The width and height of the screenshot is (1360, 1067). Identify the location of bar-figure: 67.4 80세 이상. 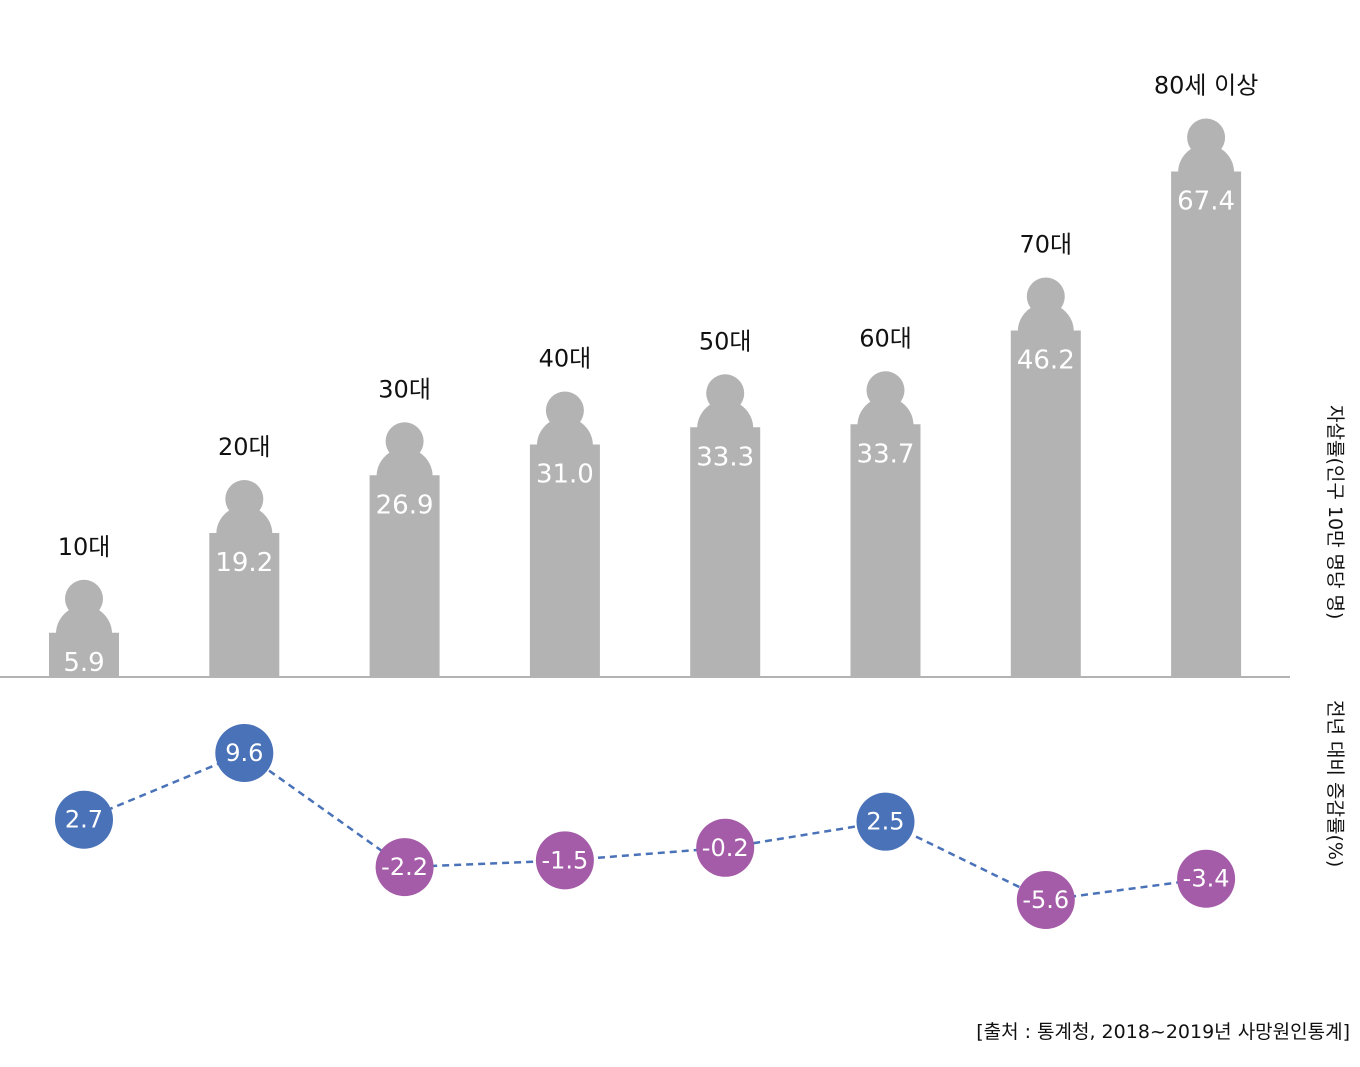
(1206, 374).